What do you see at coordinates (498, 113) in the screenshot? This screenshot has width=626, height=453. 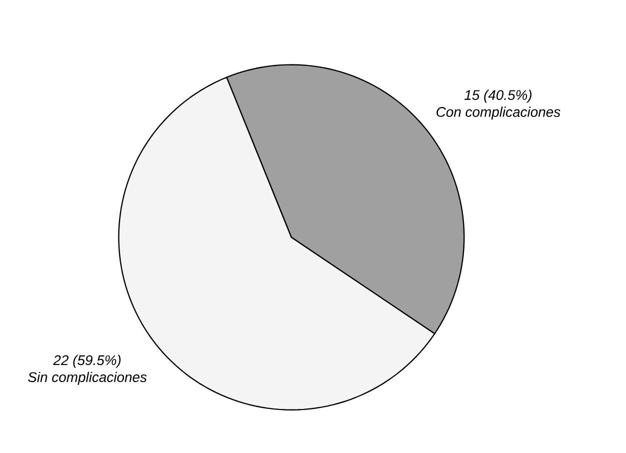 I see `slice-label: Con complicaciones` at bounding box center [498, 113].